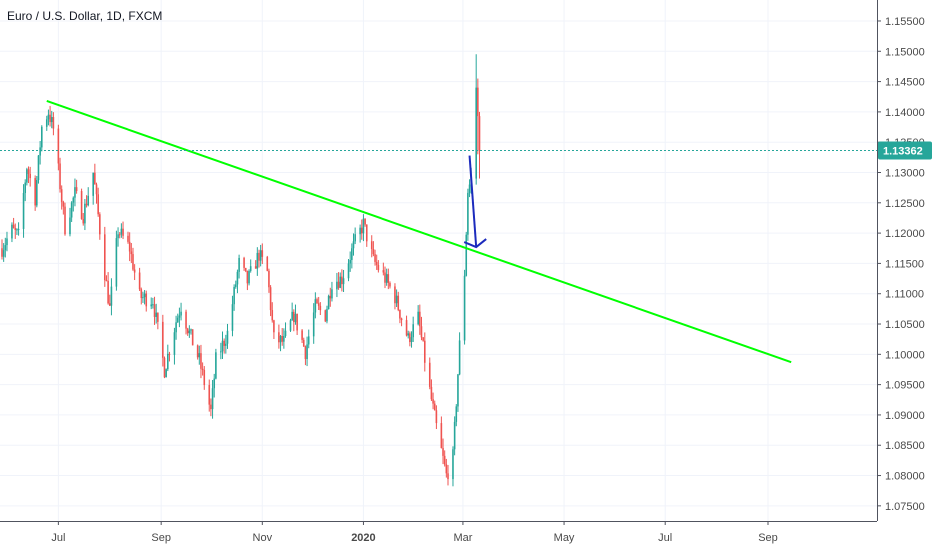  What do you see at coordinates (161, 538) in the screenshot?
I see `time-tick-label: Sep` at bounding box center [161, 538].